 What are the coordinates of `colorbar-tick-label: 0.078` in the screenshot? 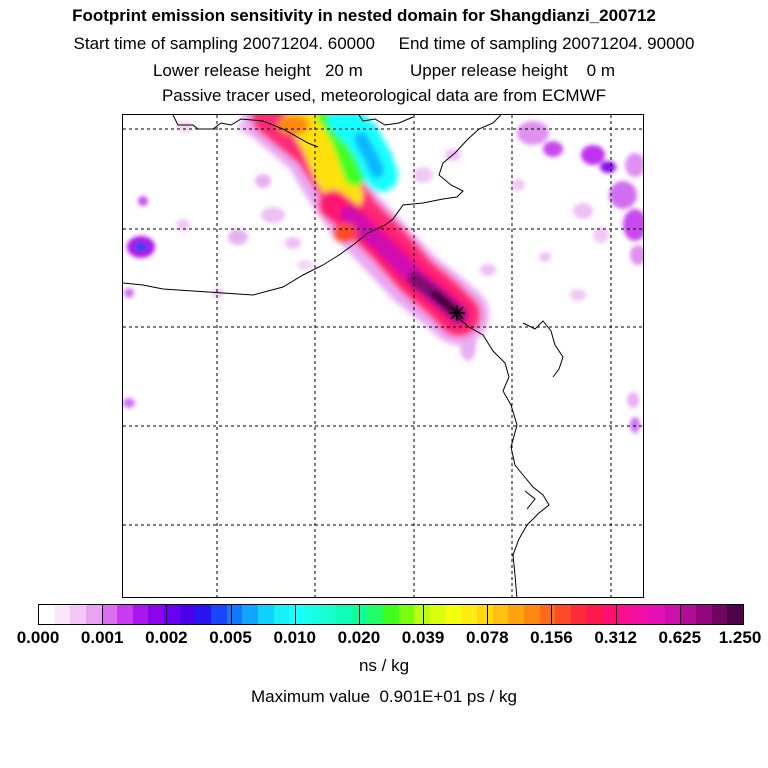 It's located at (487, 637).